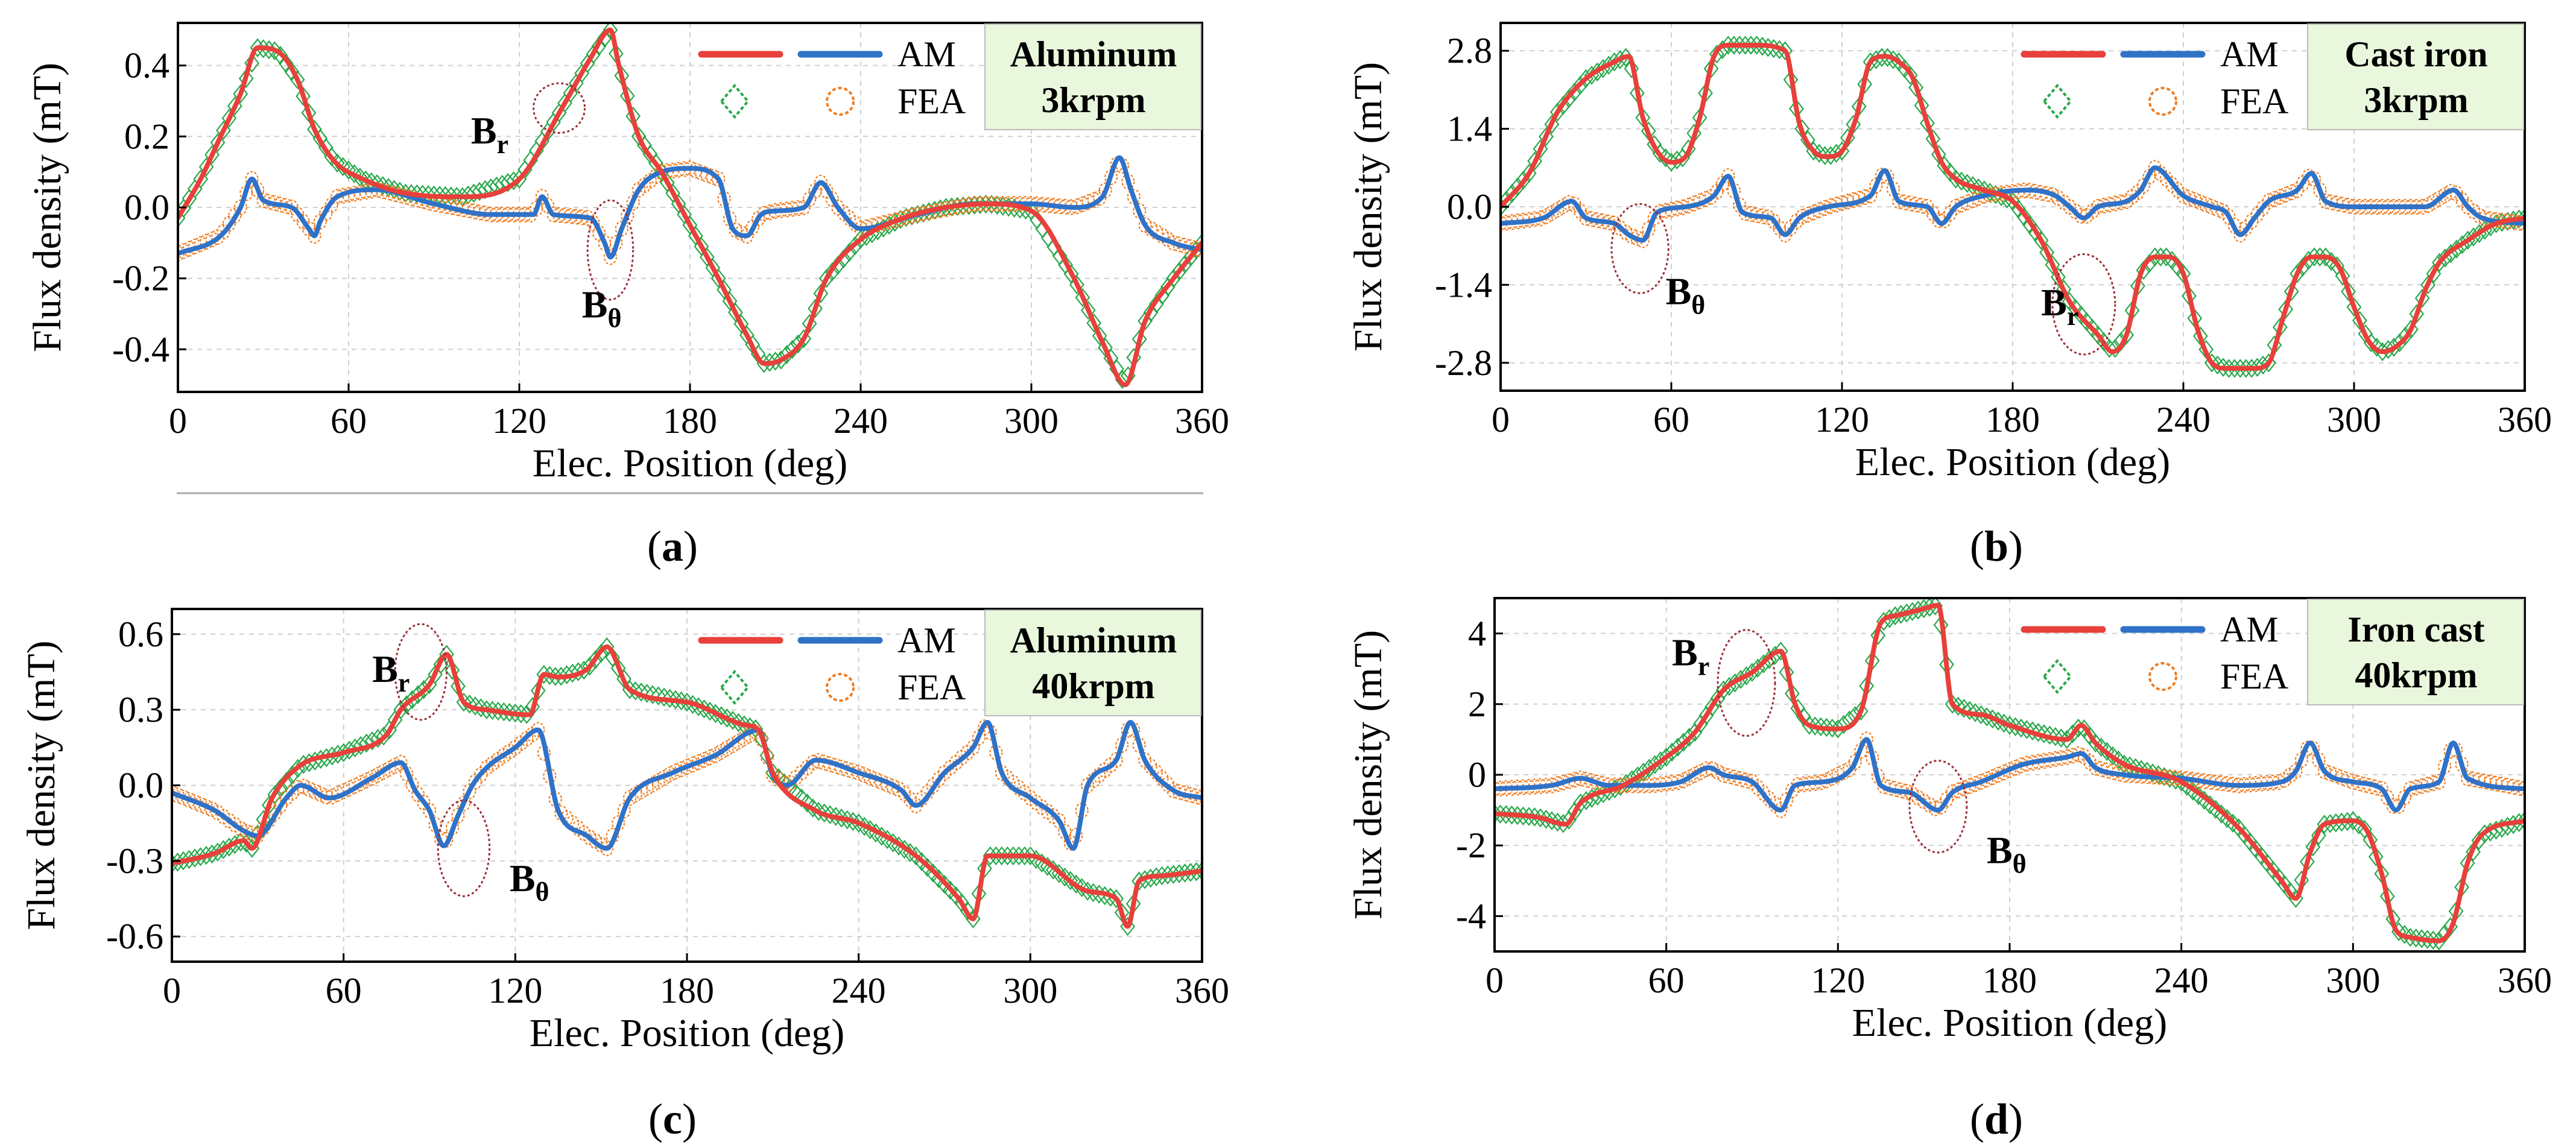 Image resolution: width=2576 pixels, height=1148 pixels. I want to click on material-name: Iron cast, so click(2415, 629).